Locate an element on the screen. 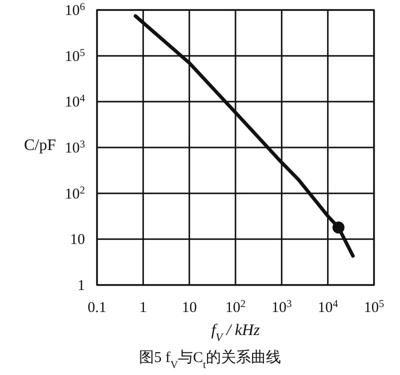 The height and width of the screenshot is (375, 400). y-tick-label: 10$^{5}$ is located at coordinates (74, 56).